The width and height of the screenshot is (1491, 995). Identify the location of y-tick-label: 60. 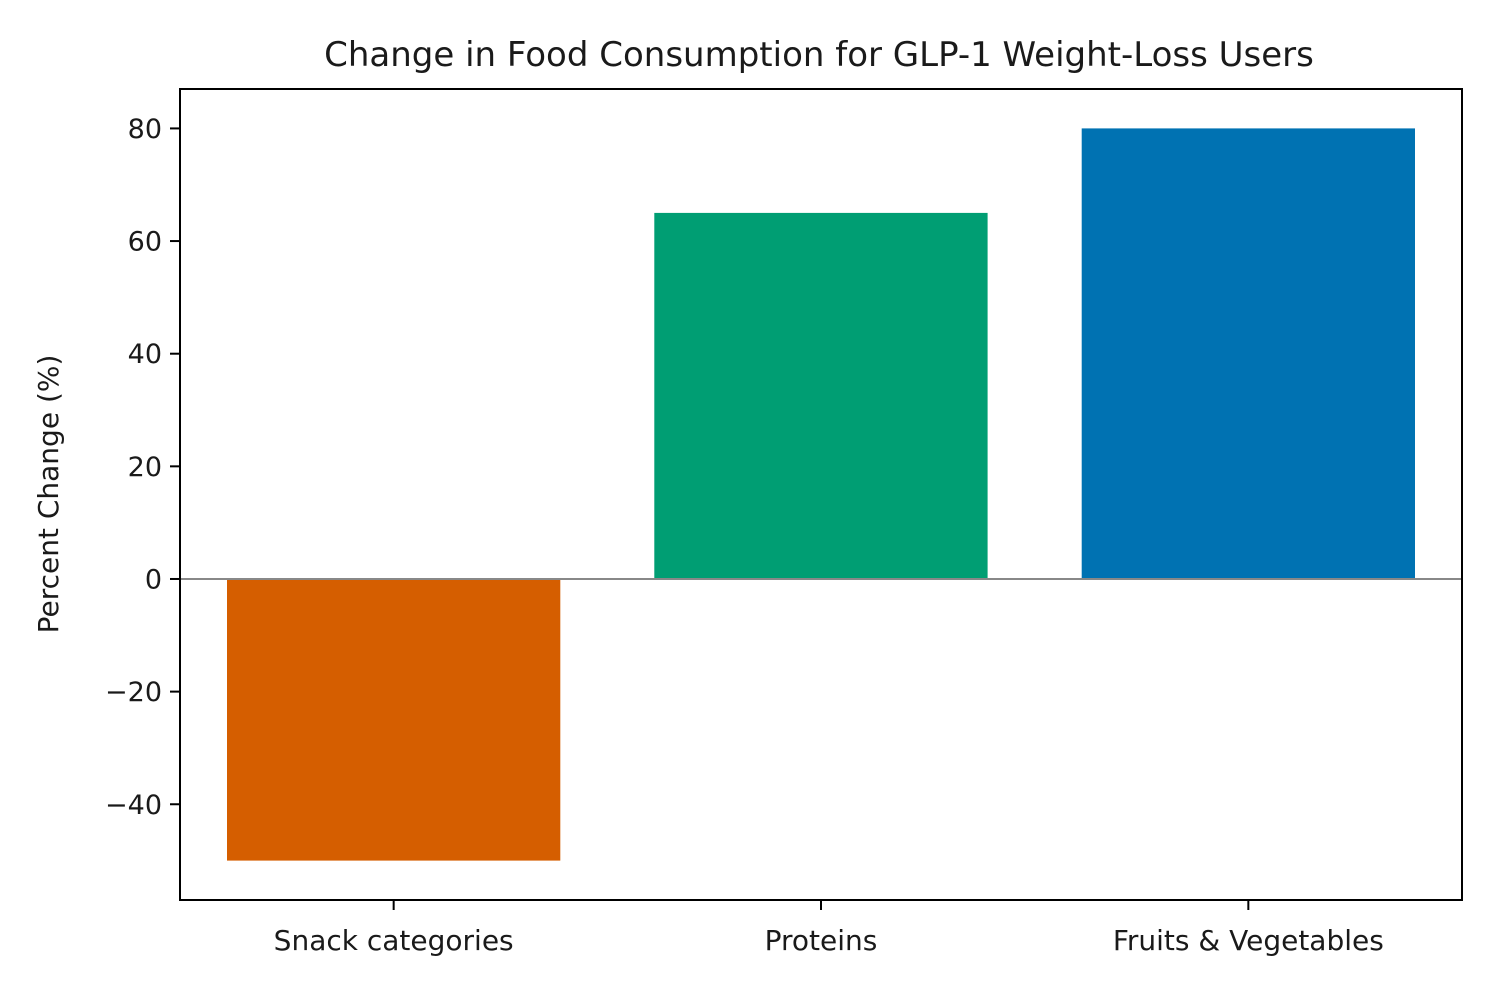
(145, 242).